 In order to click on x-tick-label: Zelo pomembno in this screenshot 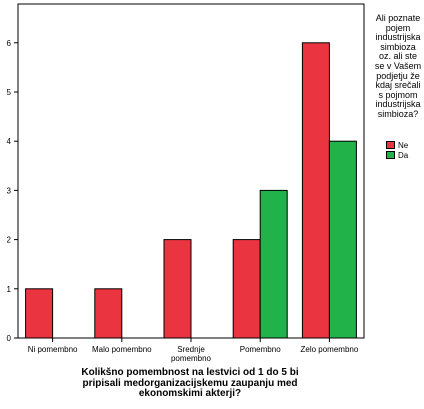, I will do `click(329, 349)`.